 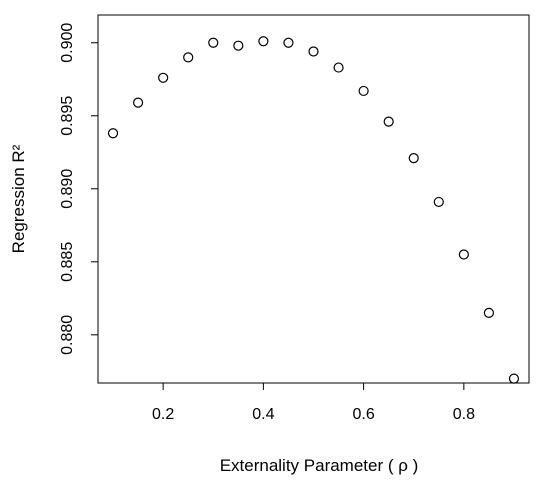 I want to click on y-tick-label: 0.880, so click(x=67, y=335).